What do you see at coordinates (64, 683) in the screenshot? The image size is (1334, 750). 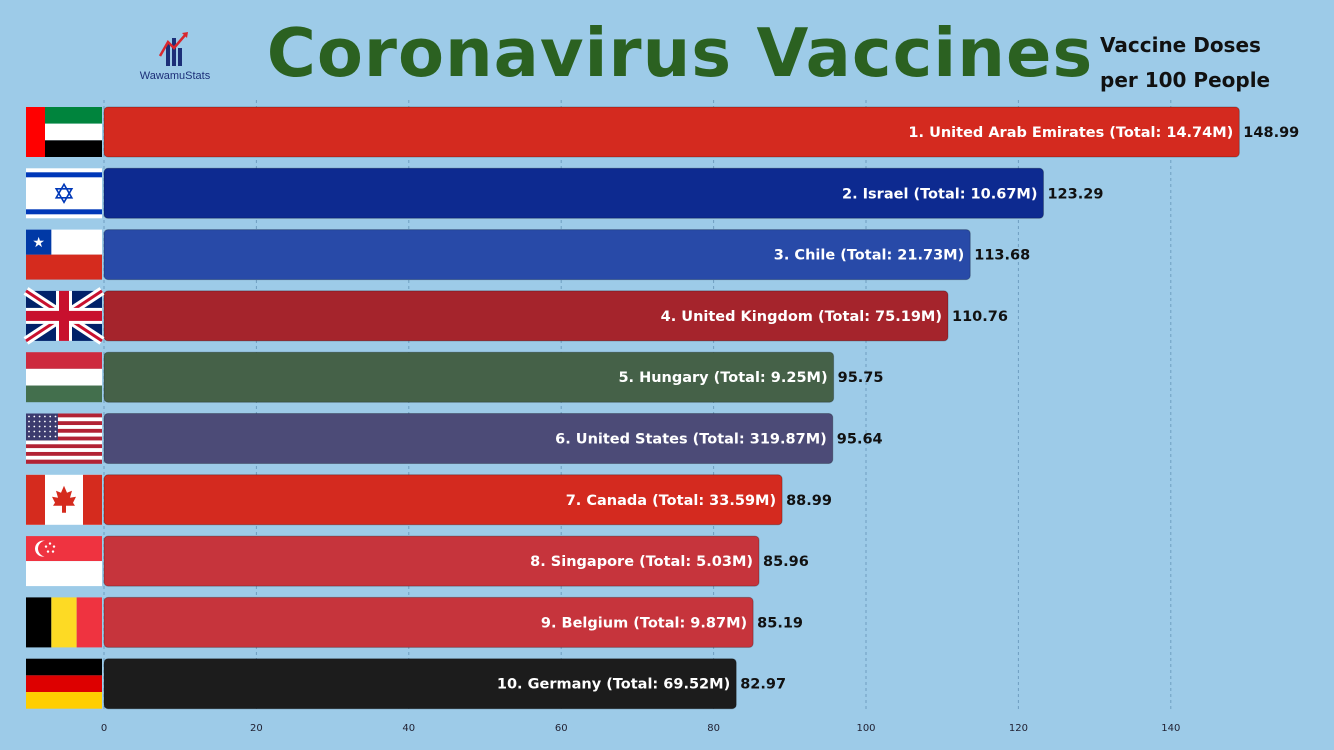 I see `germany-flag` at bounding box center [64, 683].